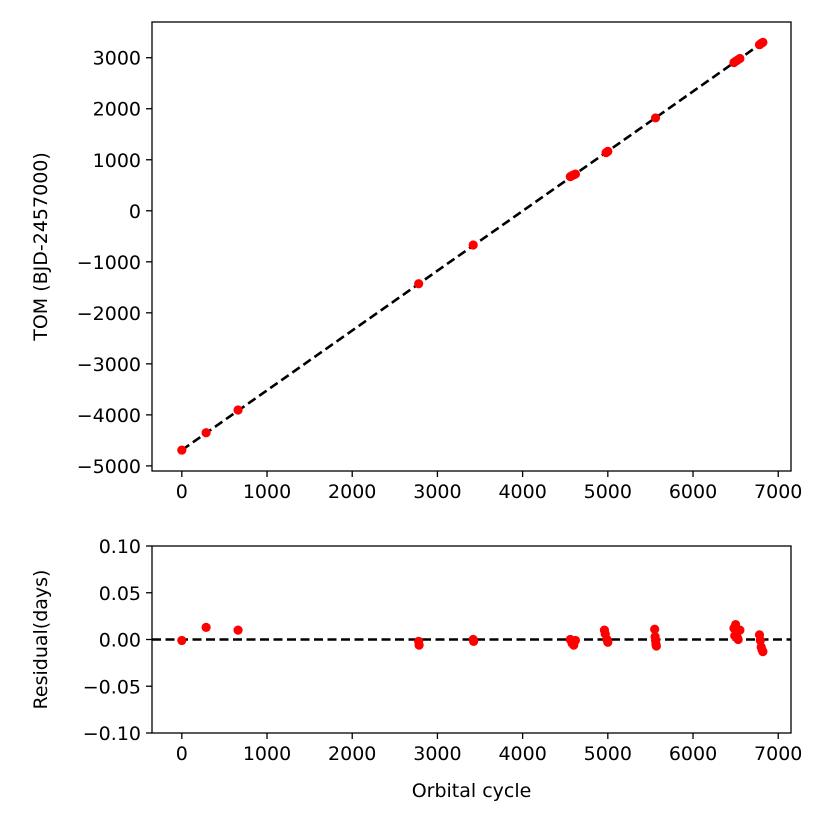 The height and width of the screenshot is (830, 830). Describe the element at coordinates (109, 467) in the screenshot. I see `tom-y-tick-label: −5000` at that location.